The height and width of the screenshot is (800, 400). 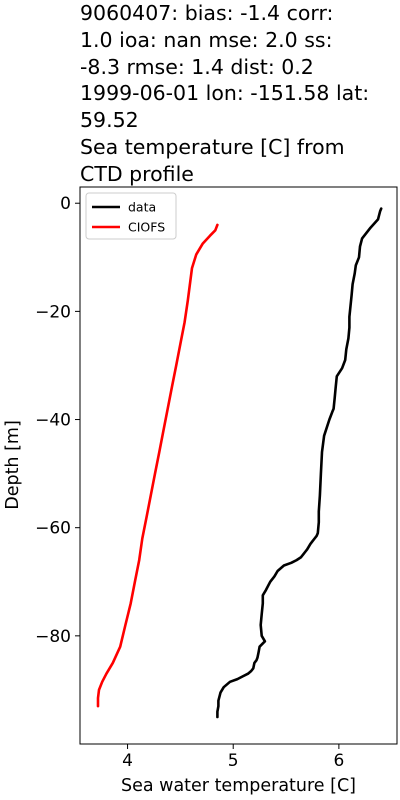 What do you see at coordinates (131, 216) in the screenshot?
I see `legend: data CIOFS` at bounding box center [131, 216].